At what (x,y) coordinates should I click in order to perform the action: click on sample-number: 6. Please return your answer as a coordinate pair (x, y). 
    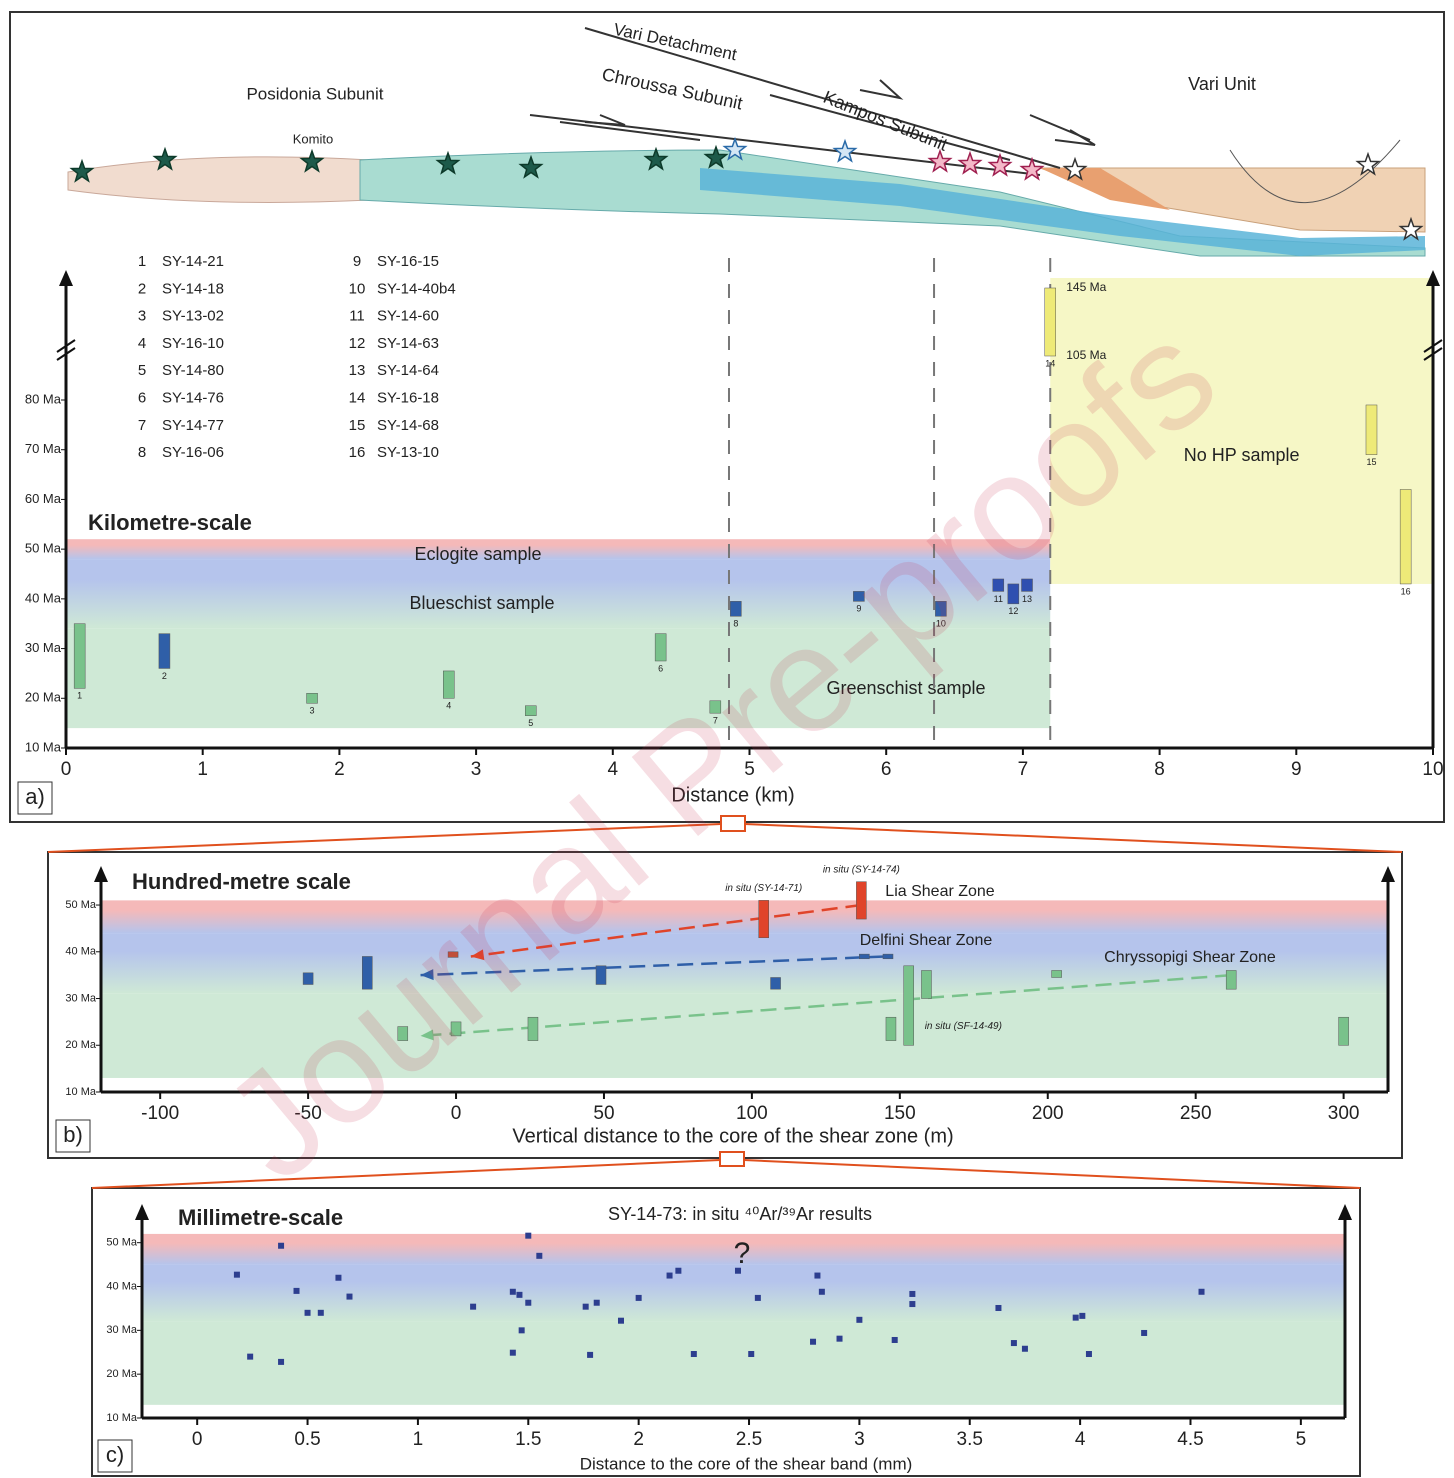
    Looking at the image, I should click on (142, 397).